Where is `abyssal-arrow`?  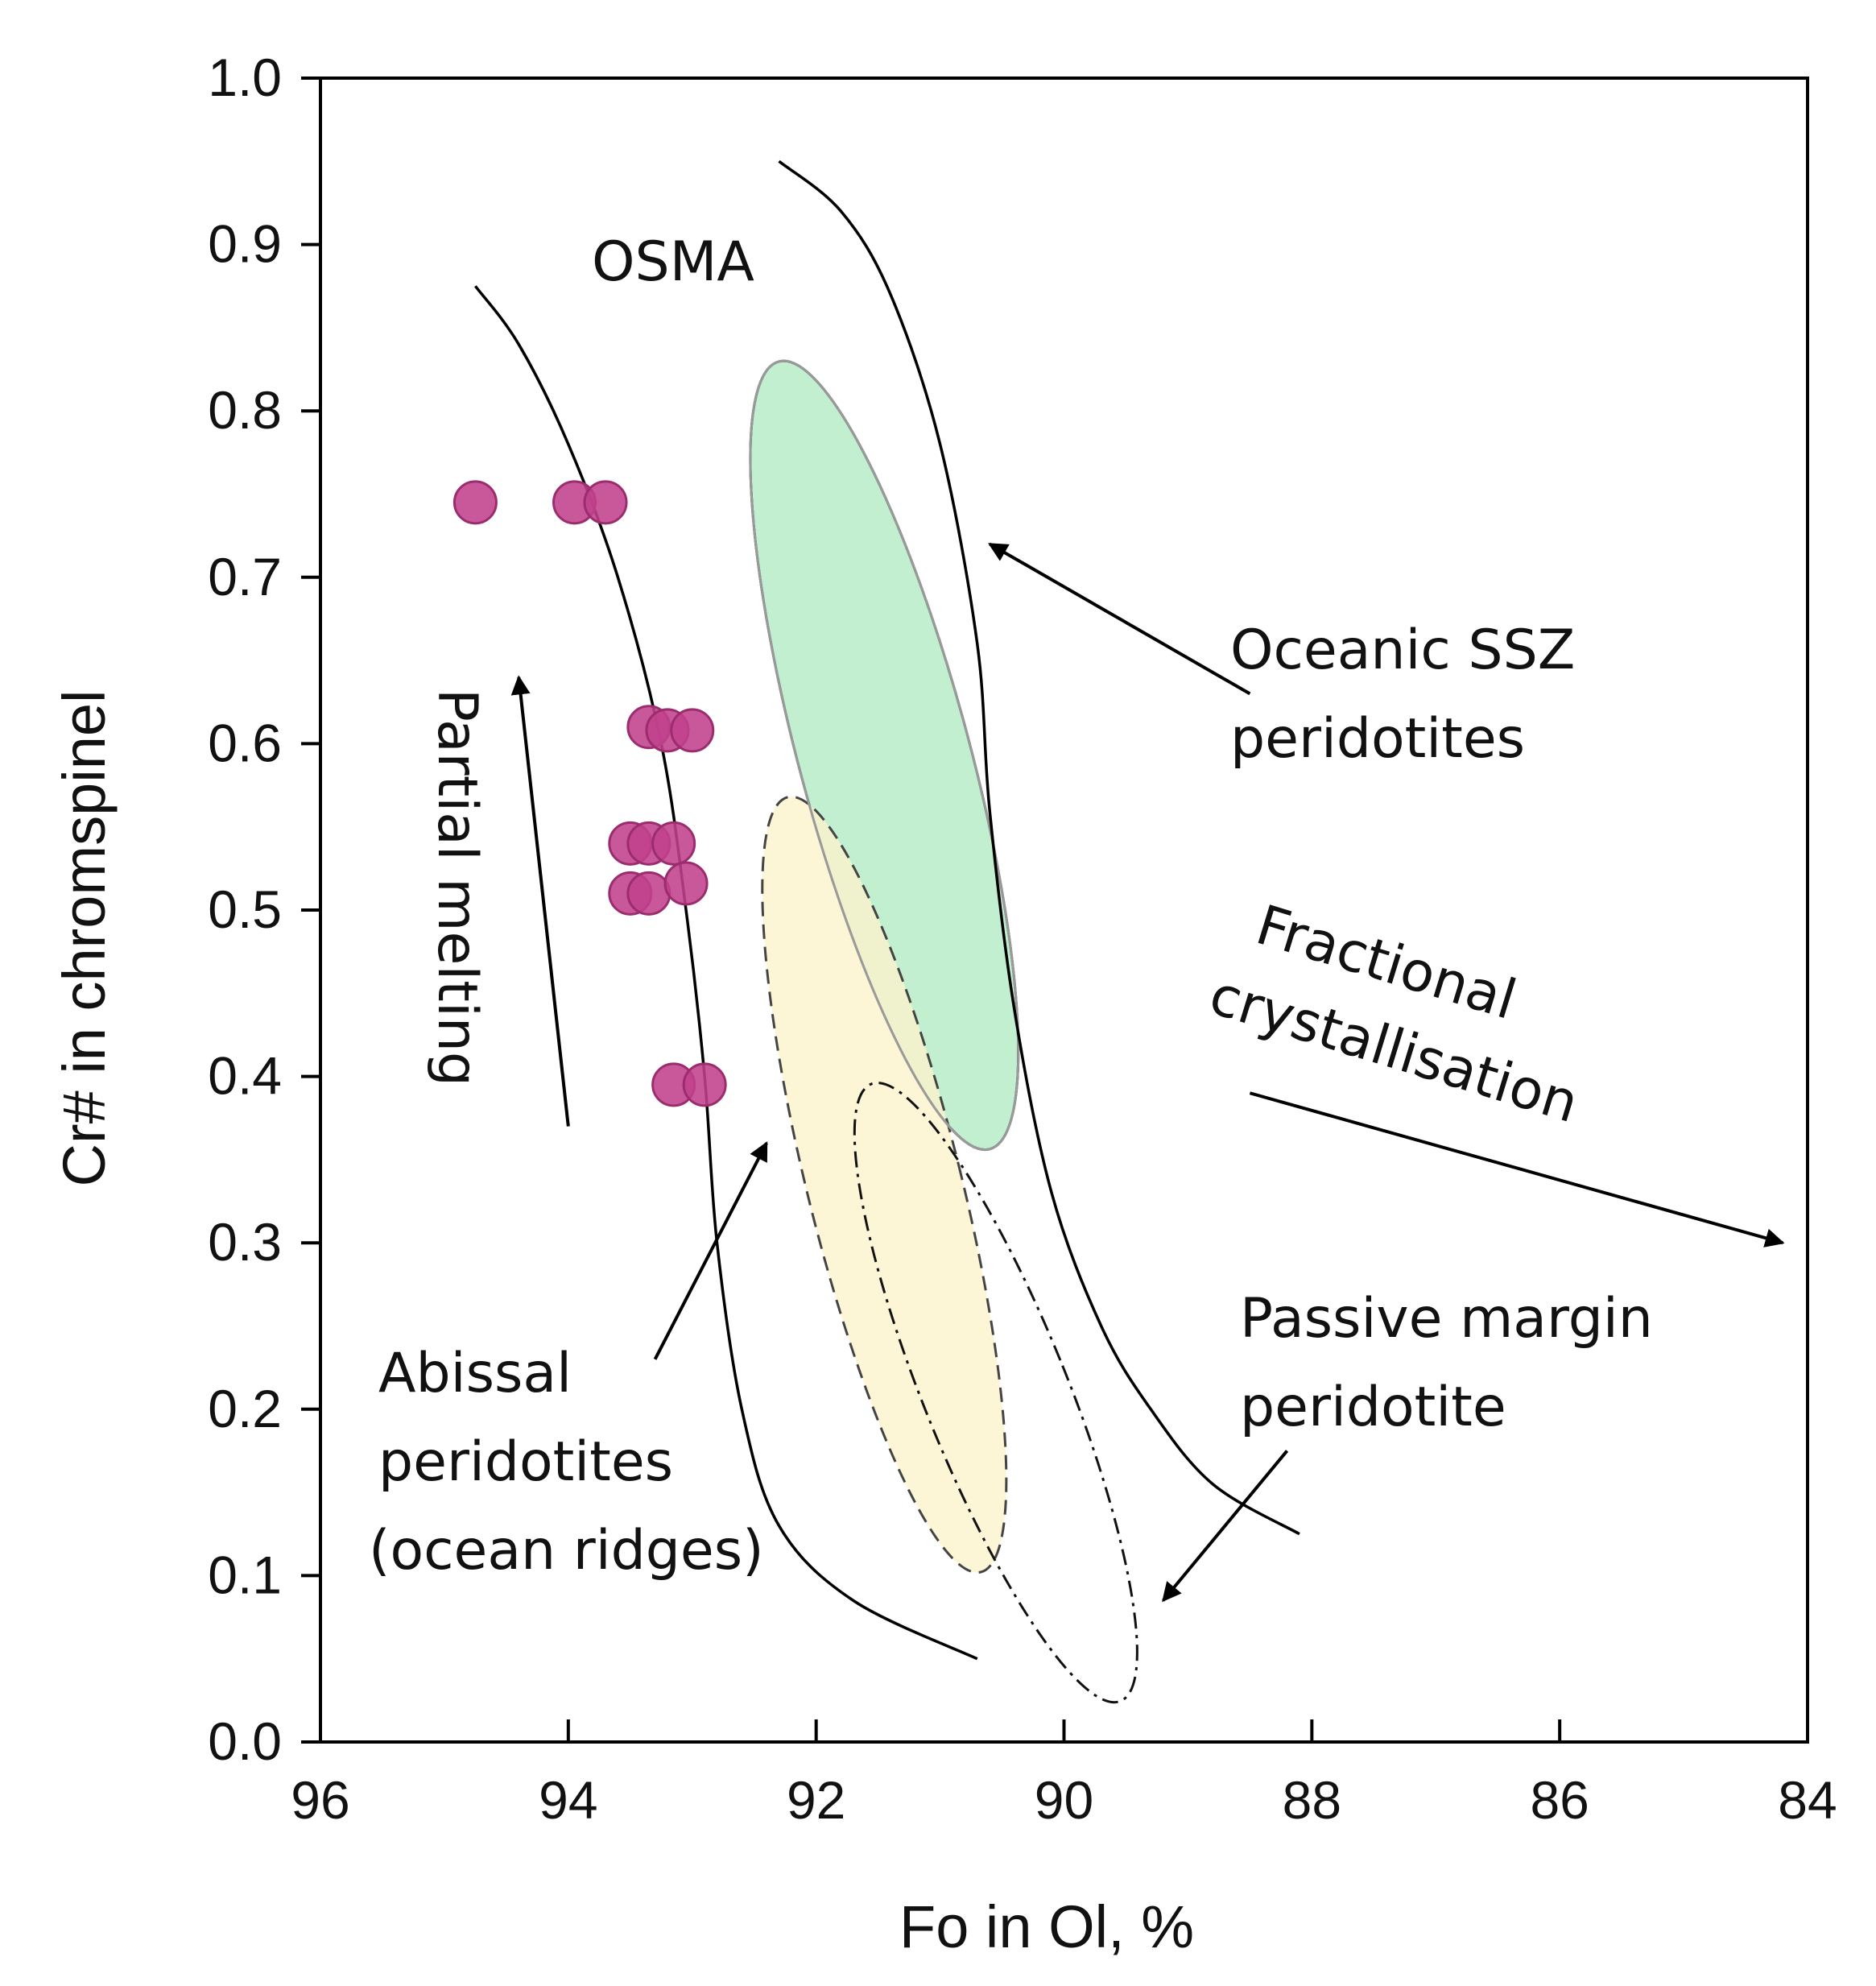
abyssal-arrow is located at coordinates (710, 1250).